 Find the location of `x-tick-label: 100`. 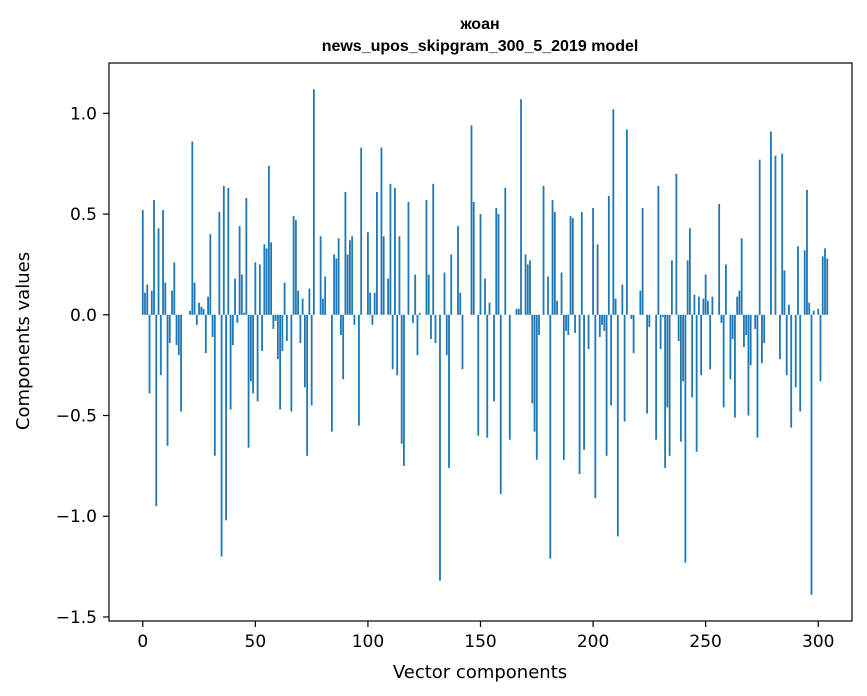

x-tick-label: 100 is located at coordinates (368, 642).